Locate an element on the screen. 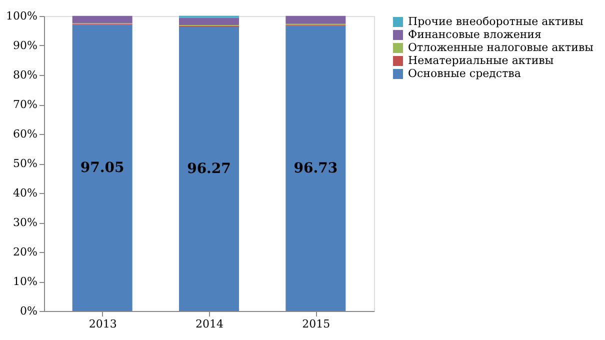 The image size is (605, 340). y-tick-label: 30% is located at coordinates (25, 222).